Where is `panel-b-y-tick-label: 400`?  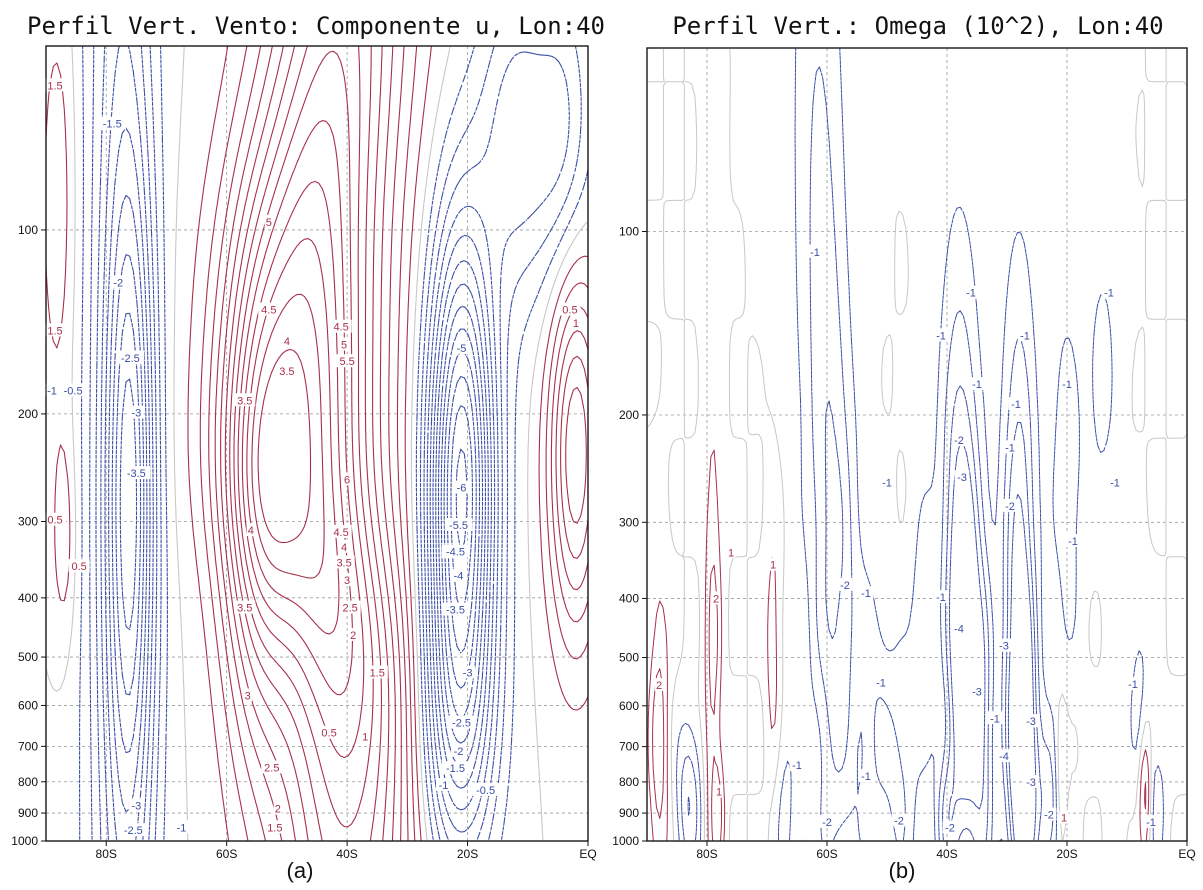
panel-b-y-tick-label: 400 is located at coordinates (629, 598).